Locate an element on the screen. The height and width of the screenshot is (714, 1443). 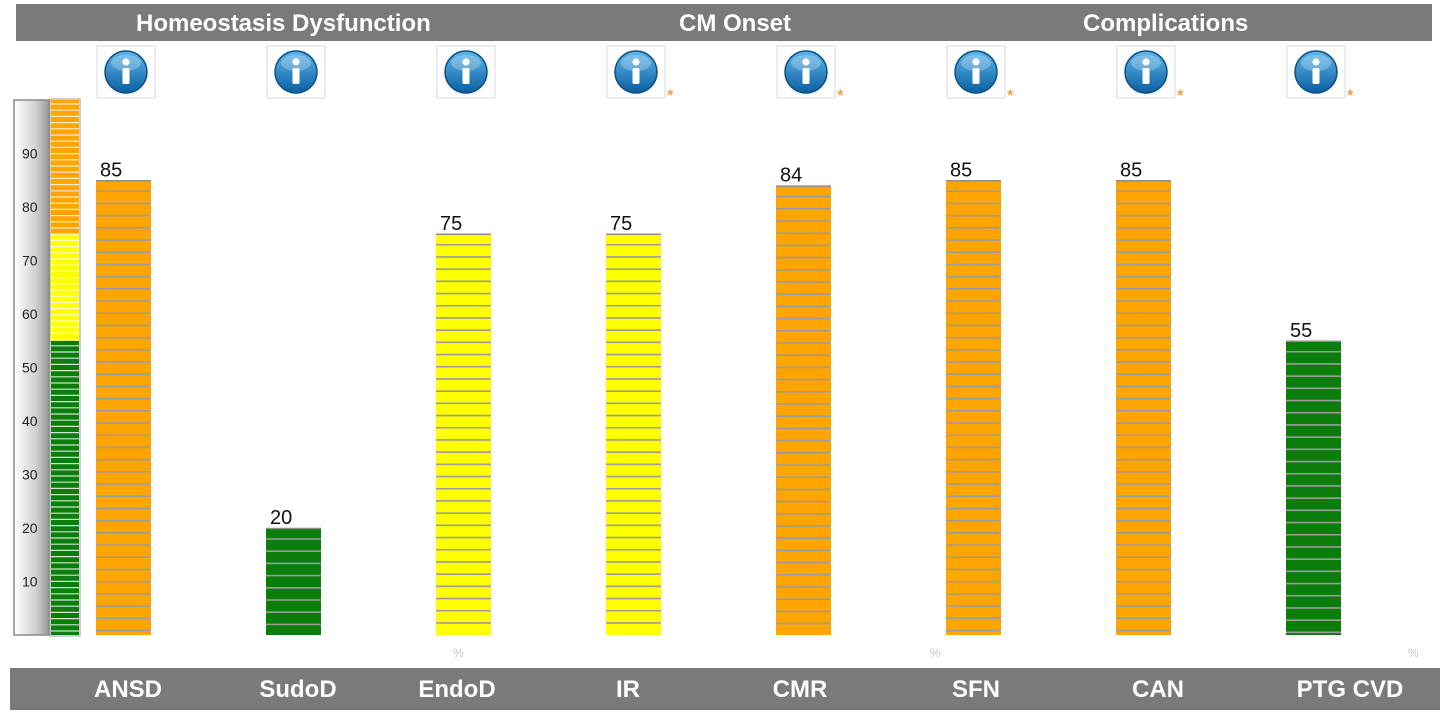
category-label-sudod: SudoD is located at coordinates (298, 689).